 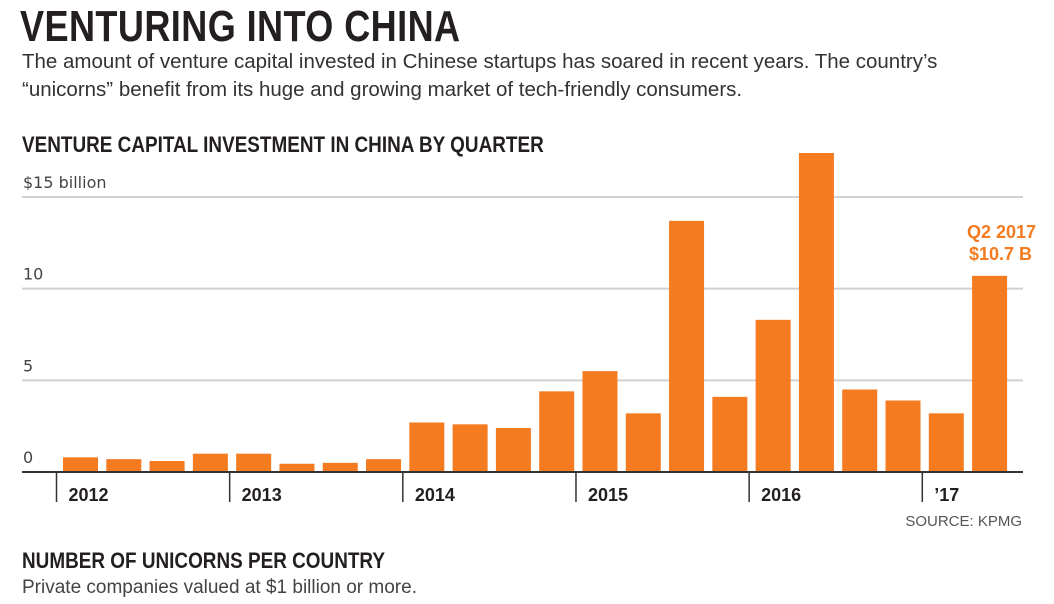 What do you see at coordinates (28, 365) in the screenshot?
I see `y-tick-label: 5` at bounding box center [28, 365].